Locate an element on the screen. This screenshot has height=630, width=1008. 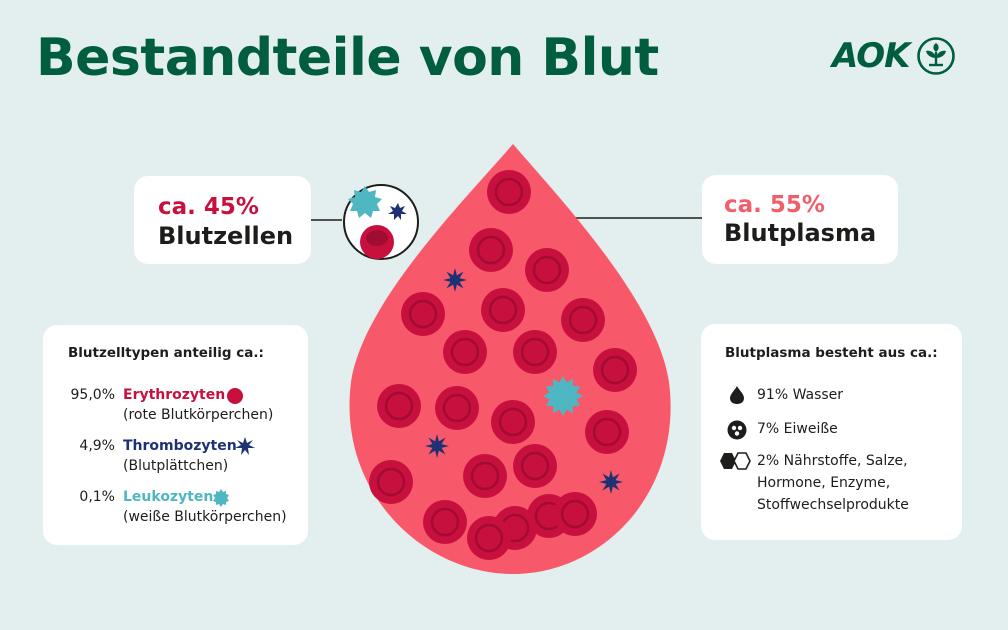
leukocyte-percent: 0,1% is located at coordinates (97, 497).